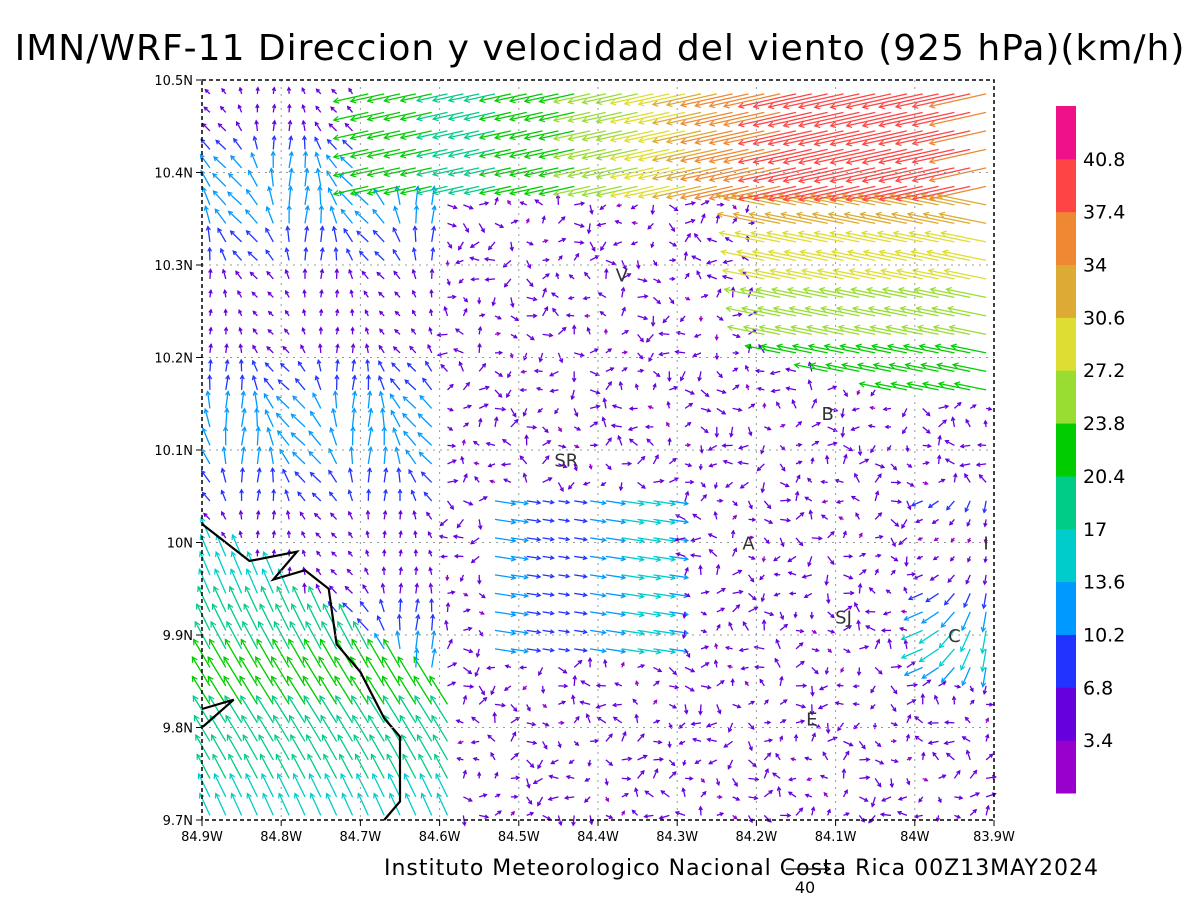 This screenshot has height=900, width=1200. What do you see at coordinates (173, 174) in the screenshot?
I see `y-tick-label: 10.4N` at bounding box center [173, 174].